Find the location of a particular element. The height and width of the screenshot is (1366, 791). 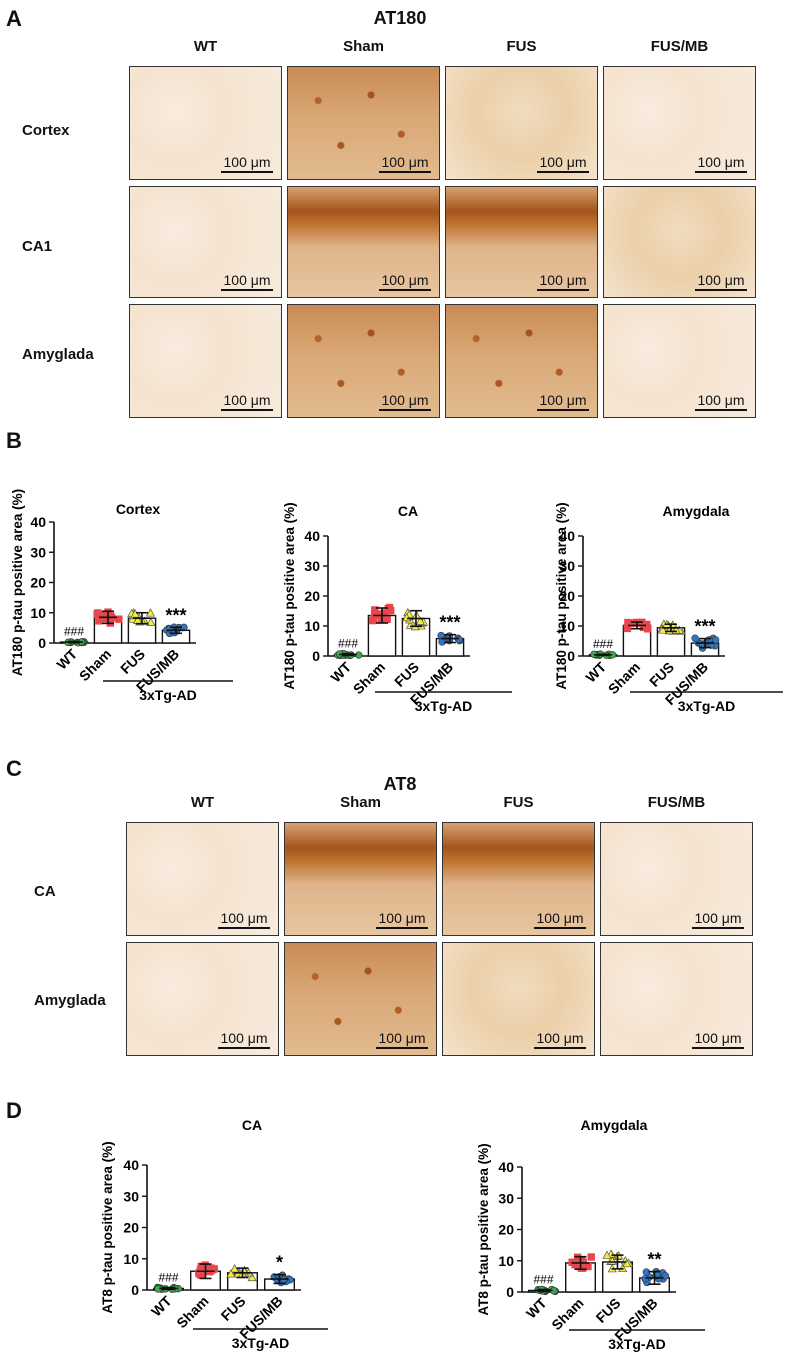

chart-title: Cortex is located at coordinates (138, 509).